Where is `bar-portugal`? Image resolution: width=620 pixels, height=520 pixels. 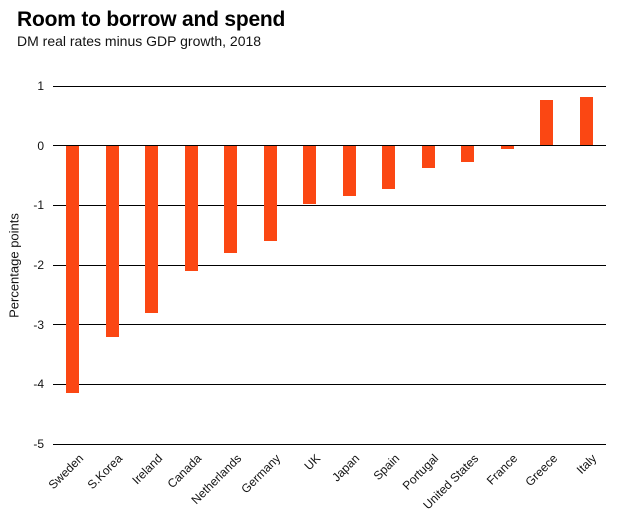 bar-portugal is located at coordinates (428, 157).